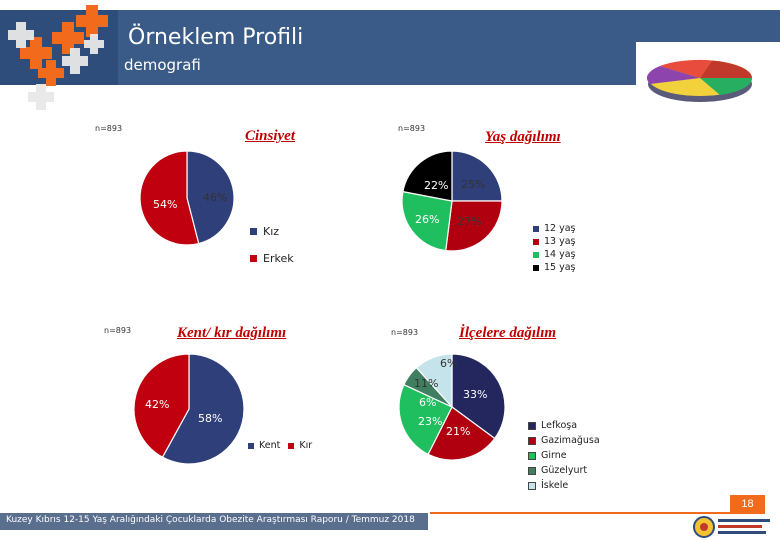  Describe the element at coordinates (597, 513) in the screenshot. I see `footer-accent-line` at that location.